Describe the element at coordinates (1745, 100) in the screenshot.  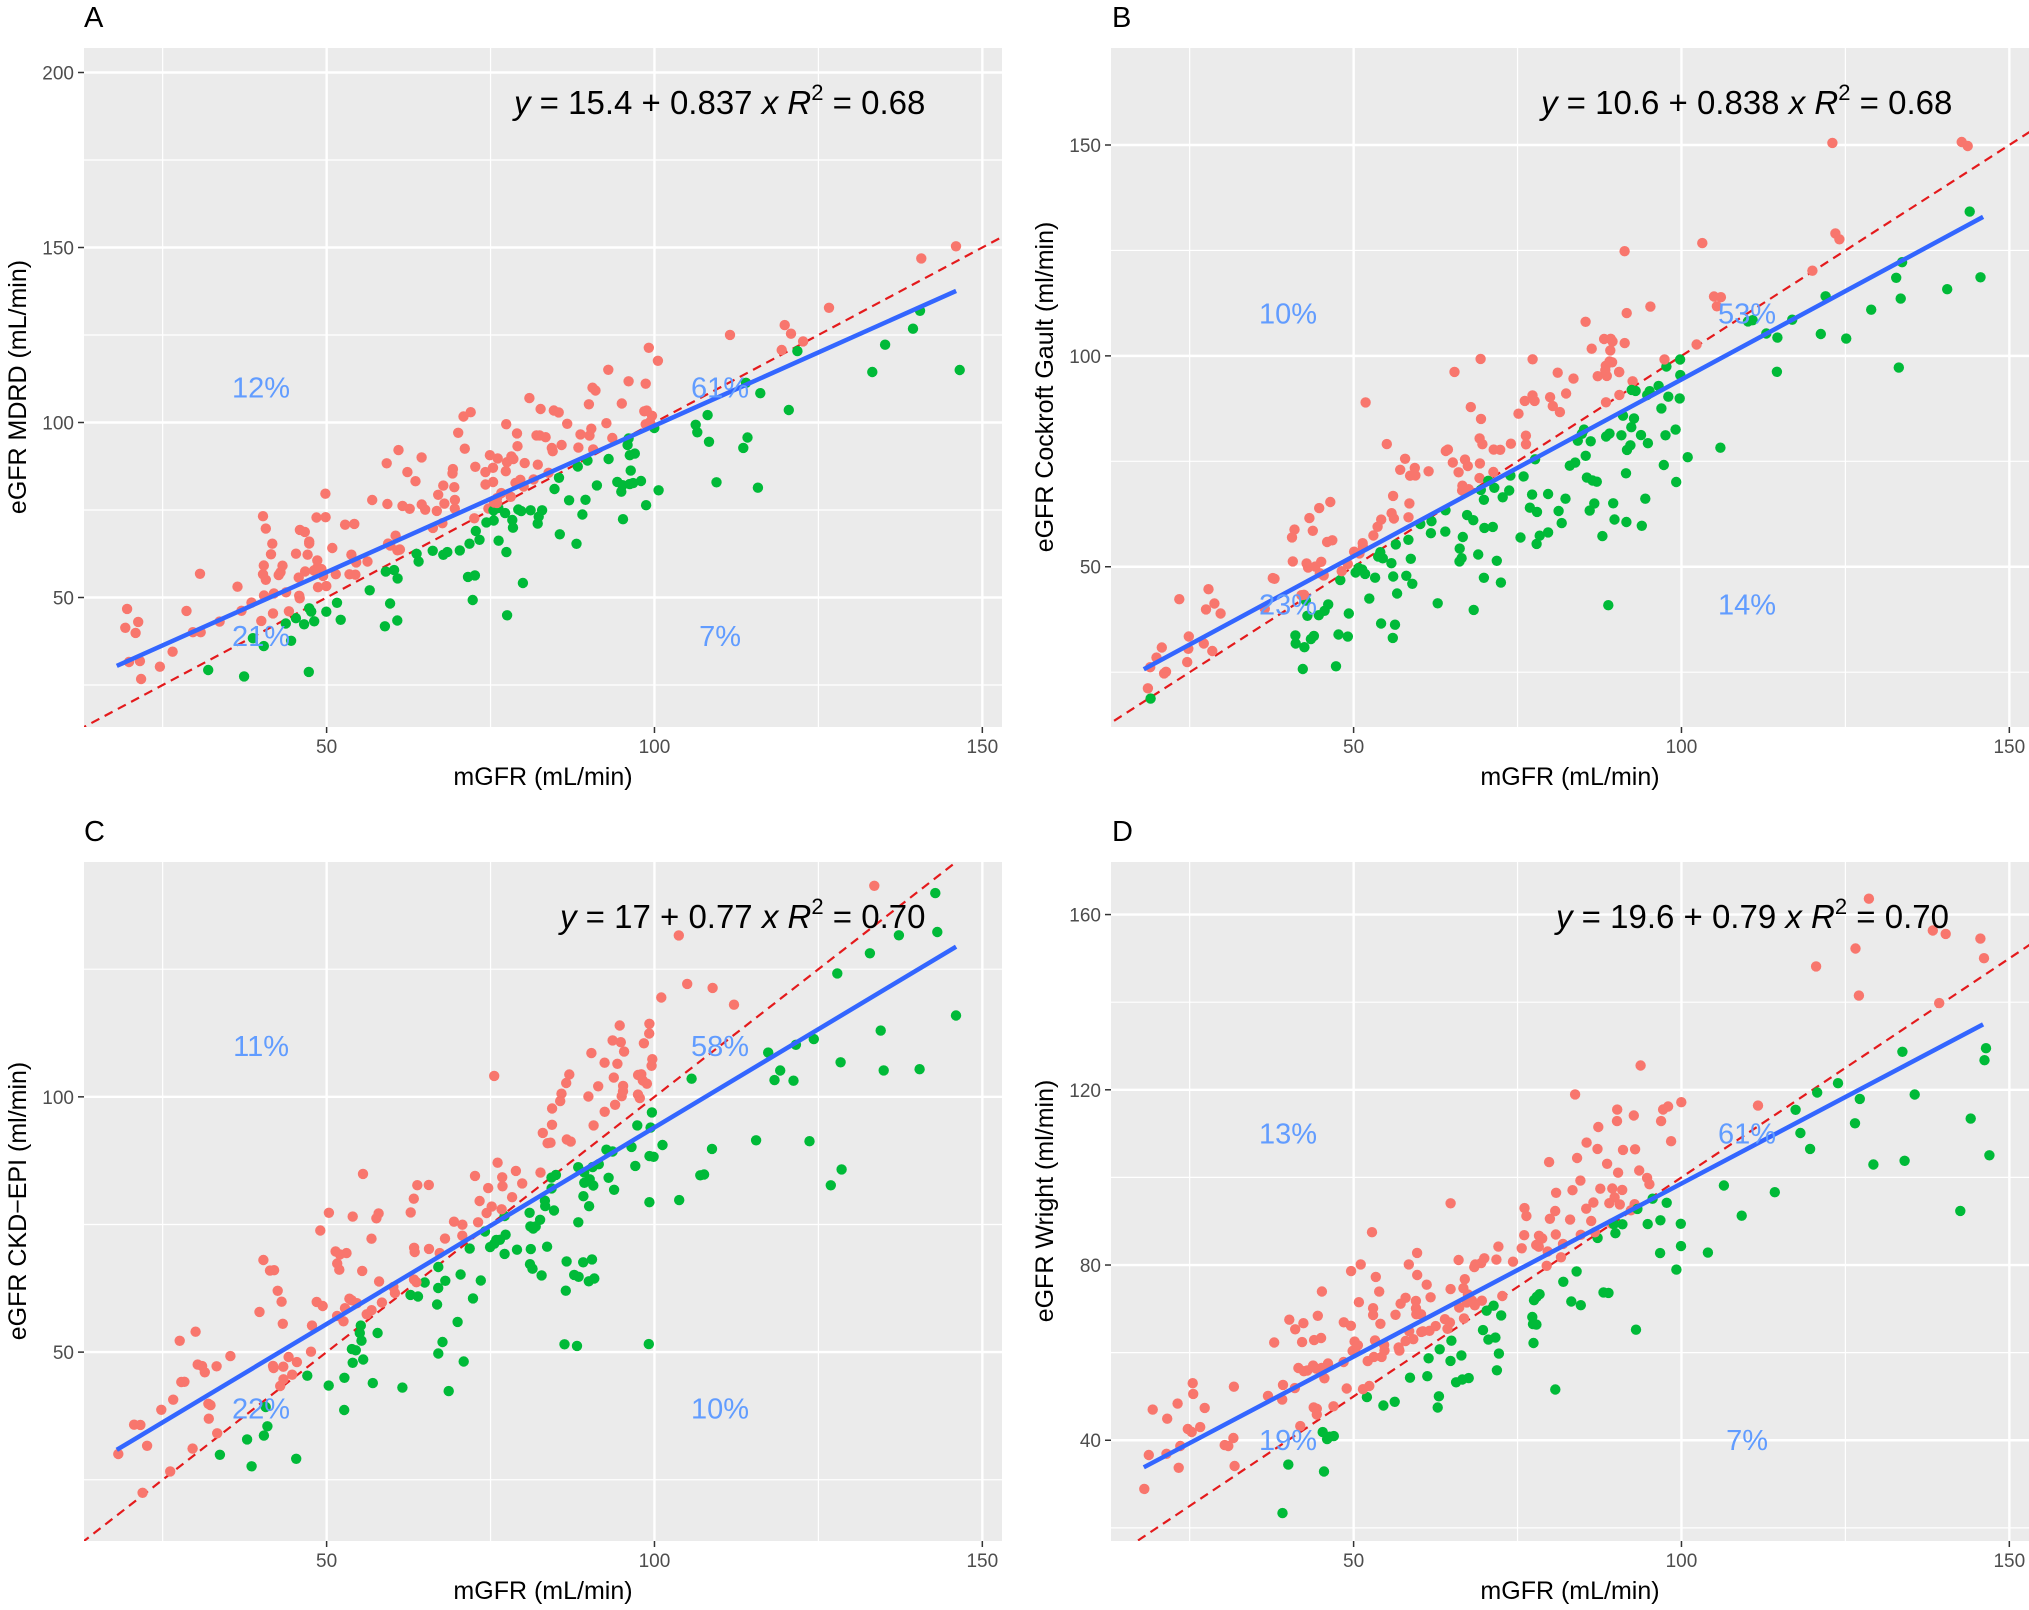
I see `equation-b: y = 10.6 + 0.838 x R2 = 0.68` at that location.